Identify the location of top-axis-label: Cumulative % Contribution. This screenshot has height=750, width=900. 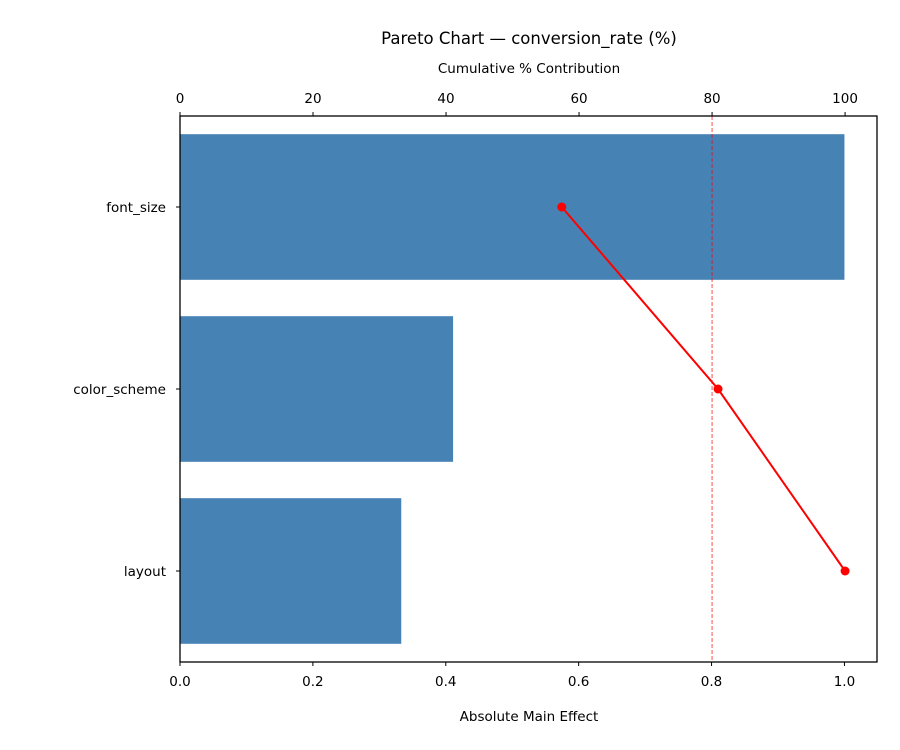
(529, 69).